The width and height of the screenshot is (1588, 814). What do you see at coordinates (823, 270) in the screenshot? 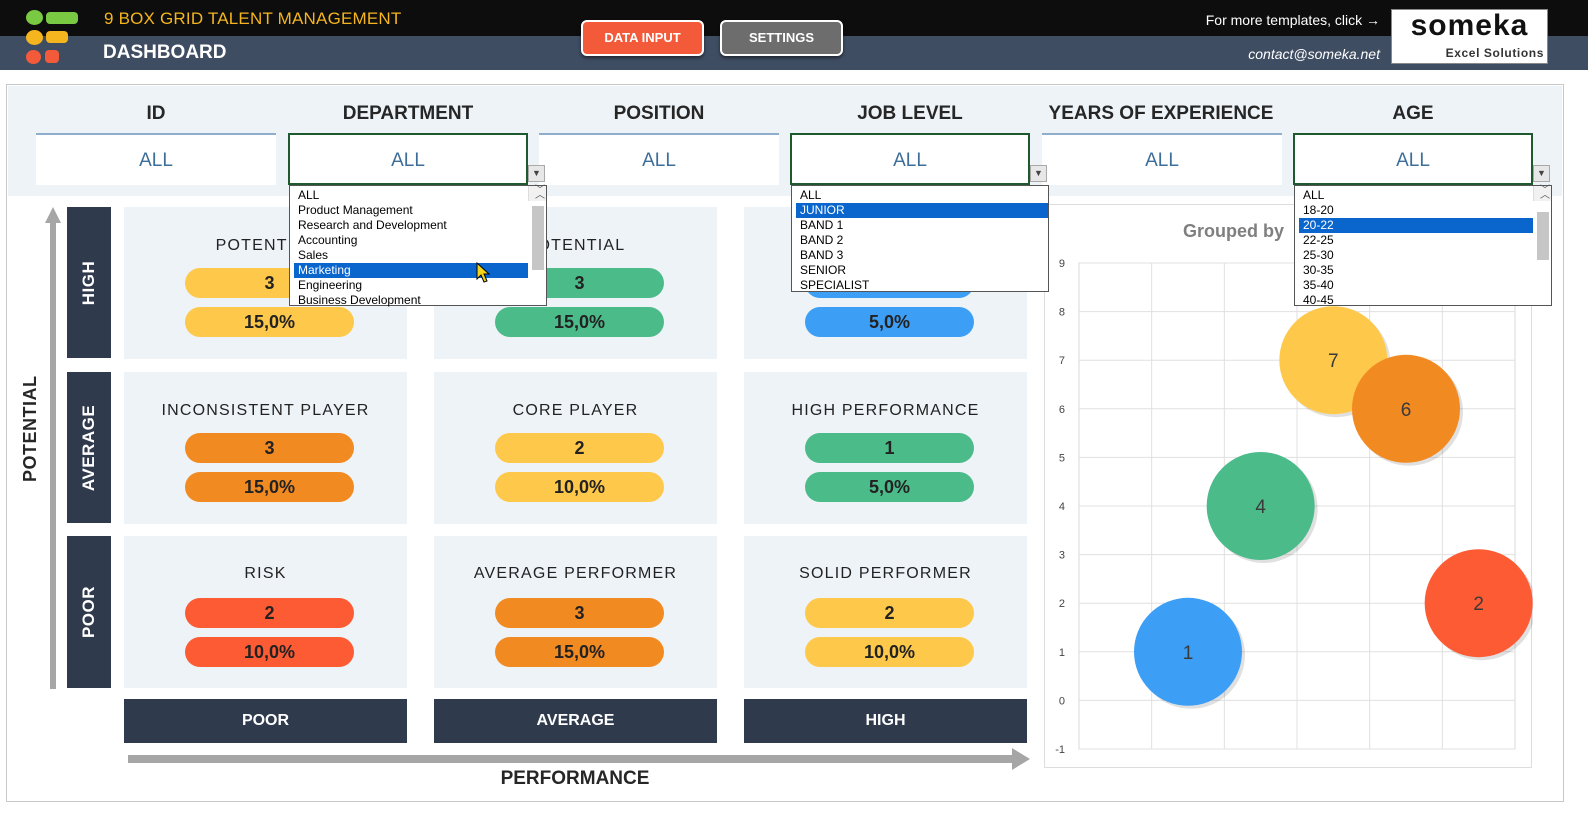
I see `dropdown-option: SENIOR` at bounding box center [823, 270].